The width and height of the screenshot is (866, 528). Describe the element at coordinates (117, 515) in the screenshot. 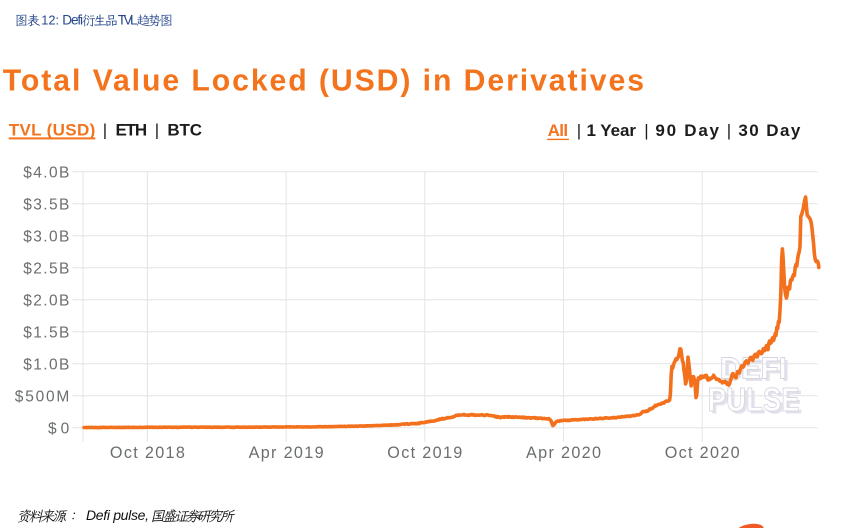

I see `svg-text: Defi pulse,` at that location.